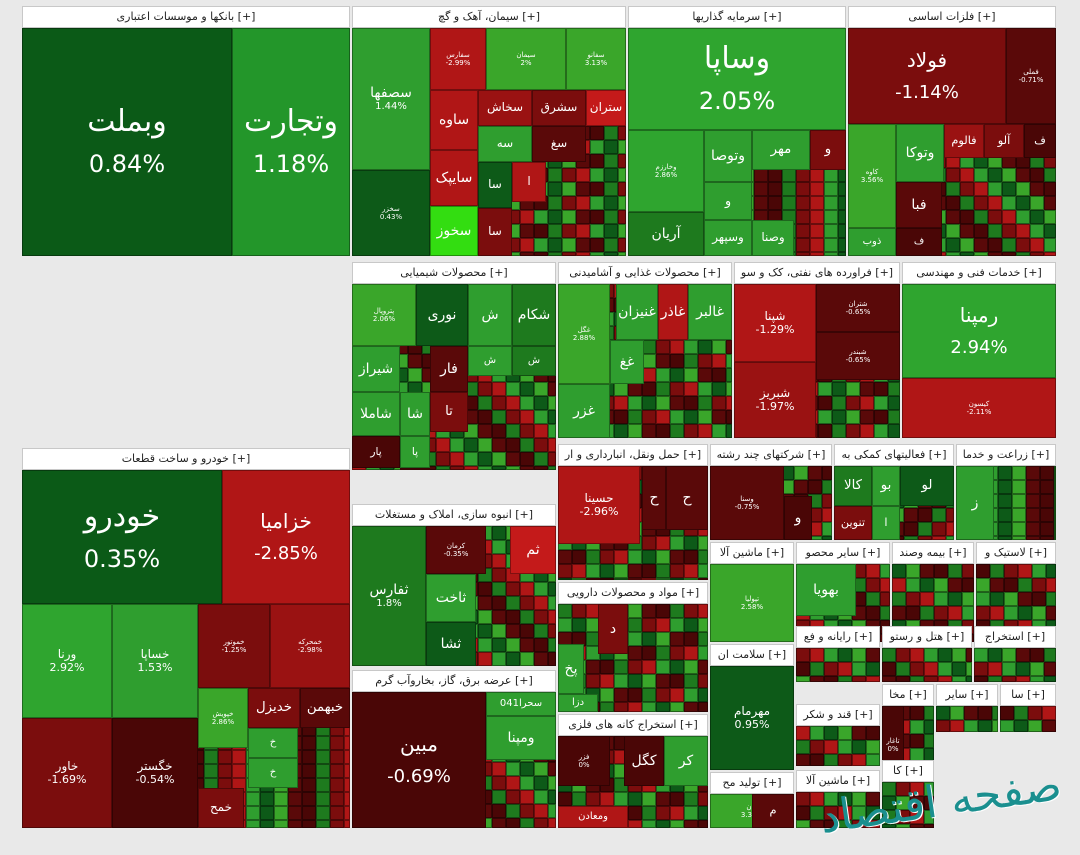 The height and width of the screenshot is (855, 1080). What do you see at coordinates (415, 469) in the screenshot?
I see `stock-tile: آریا` at bounding box center [415, 469].